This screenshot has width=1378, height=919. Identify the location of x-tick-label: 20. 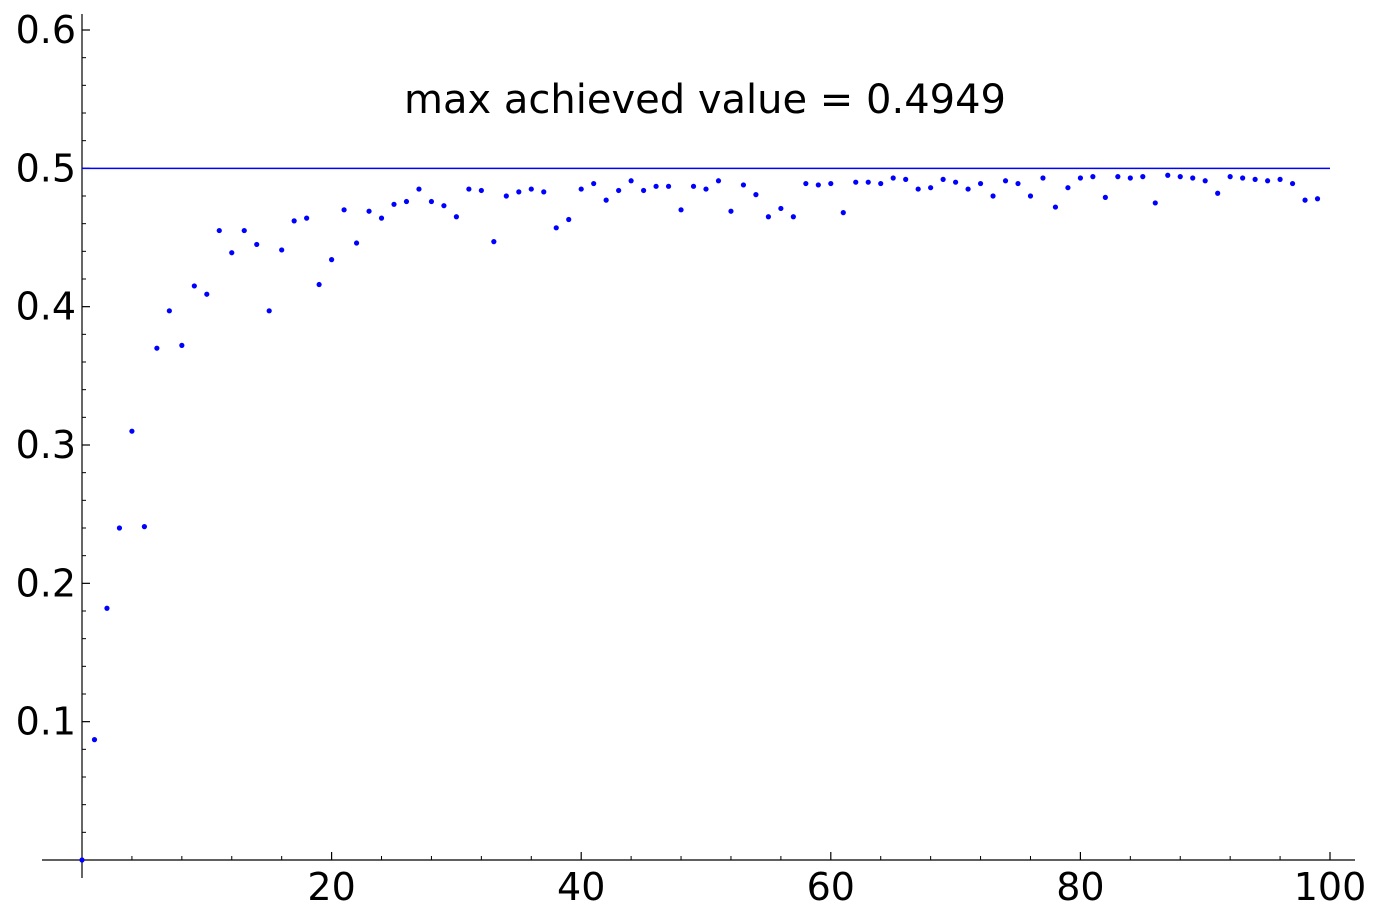
(331, 887).